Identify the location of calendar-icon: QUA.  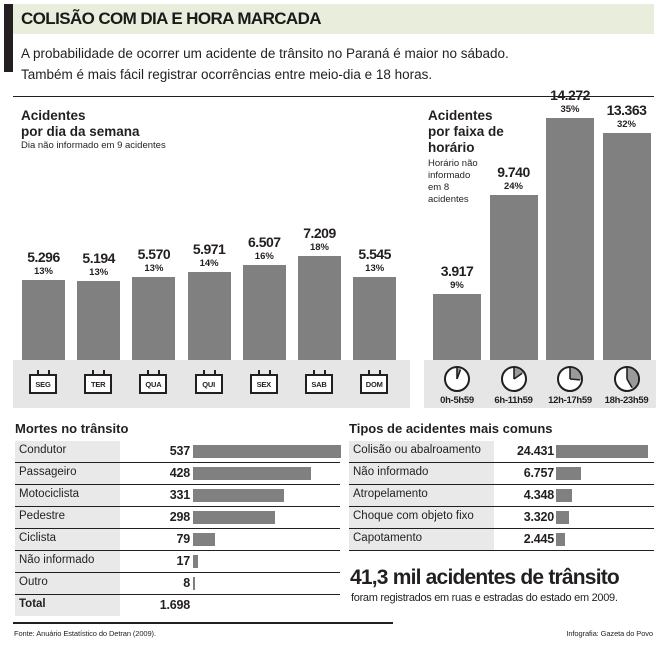
(154, 383).